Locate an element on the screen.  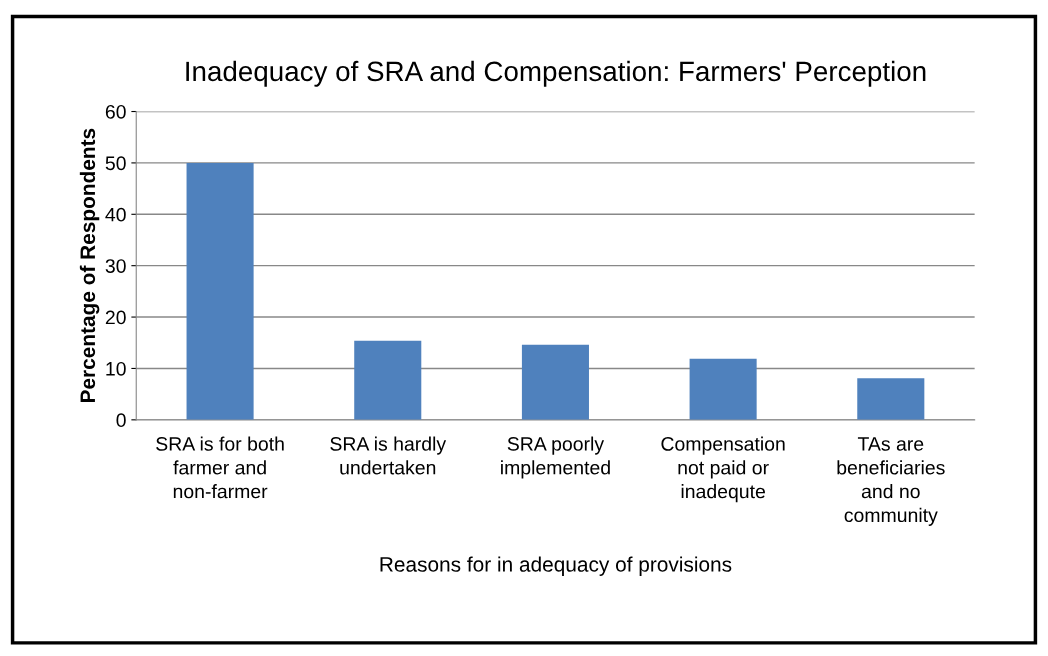
y-tick-label: 60 is located at coordinates (115, 111).